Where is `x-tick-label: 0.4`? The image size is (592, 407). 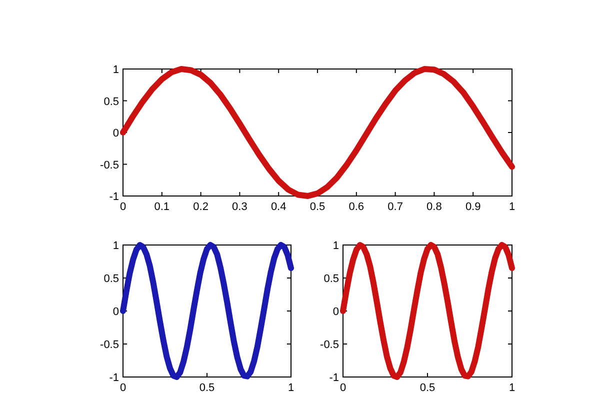 x-tick-label: 0.4 is located at coordinates (278, 207).